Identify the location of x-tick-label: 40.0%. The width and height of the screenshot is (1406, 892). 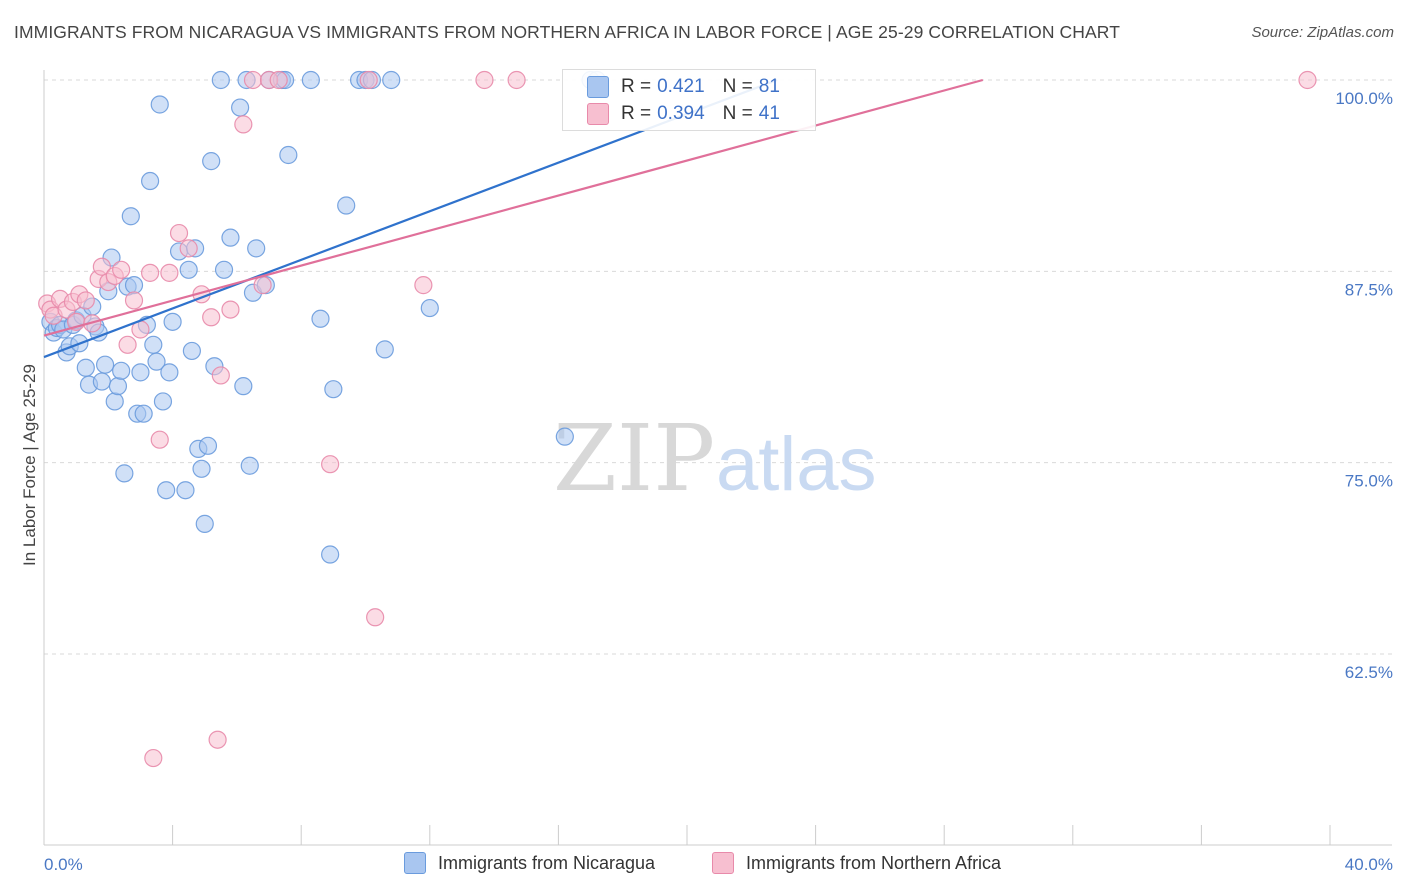
(1369, 864).